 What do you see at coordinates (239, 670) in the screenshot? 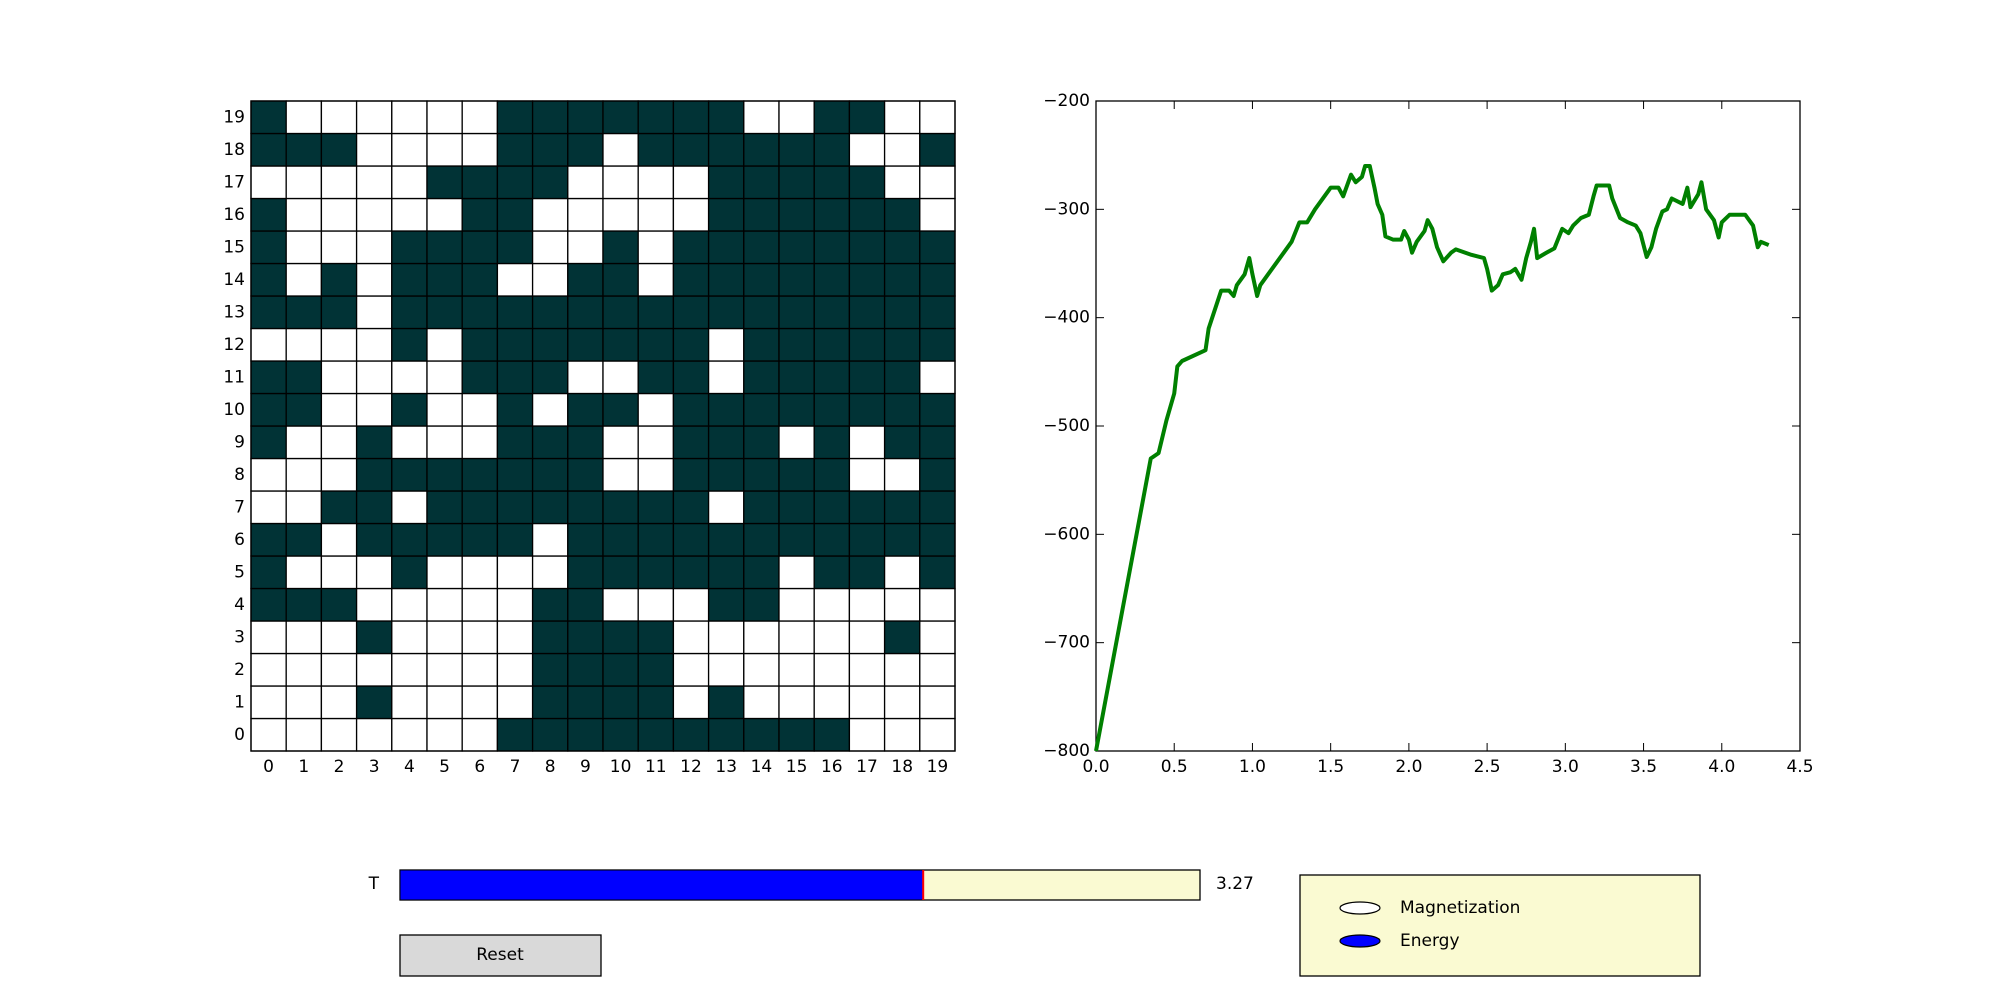
I see `y-tick-label: 2` at bounding box center [239, 670].